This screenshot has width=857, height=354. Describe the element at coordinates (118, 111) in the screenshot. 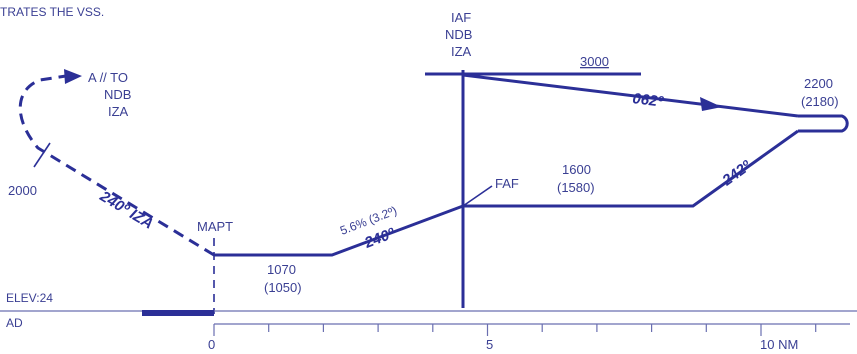

I see `missed-fix-line3: IZA` at that location.